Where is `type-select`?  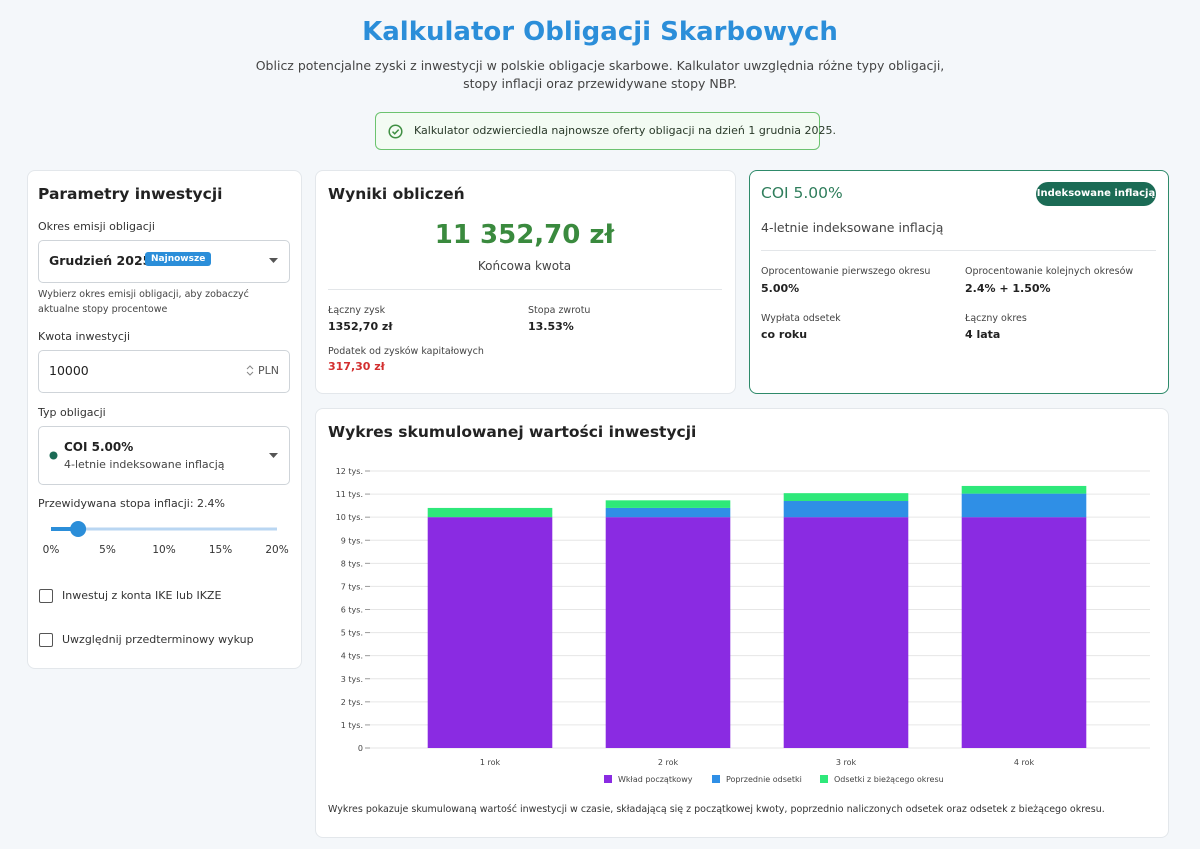
type-select is located at coordinates (164, 455).